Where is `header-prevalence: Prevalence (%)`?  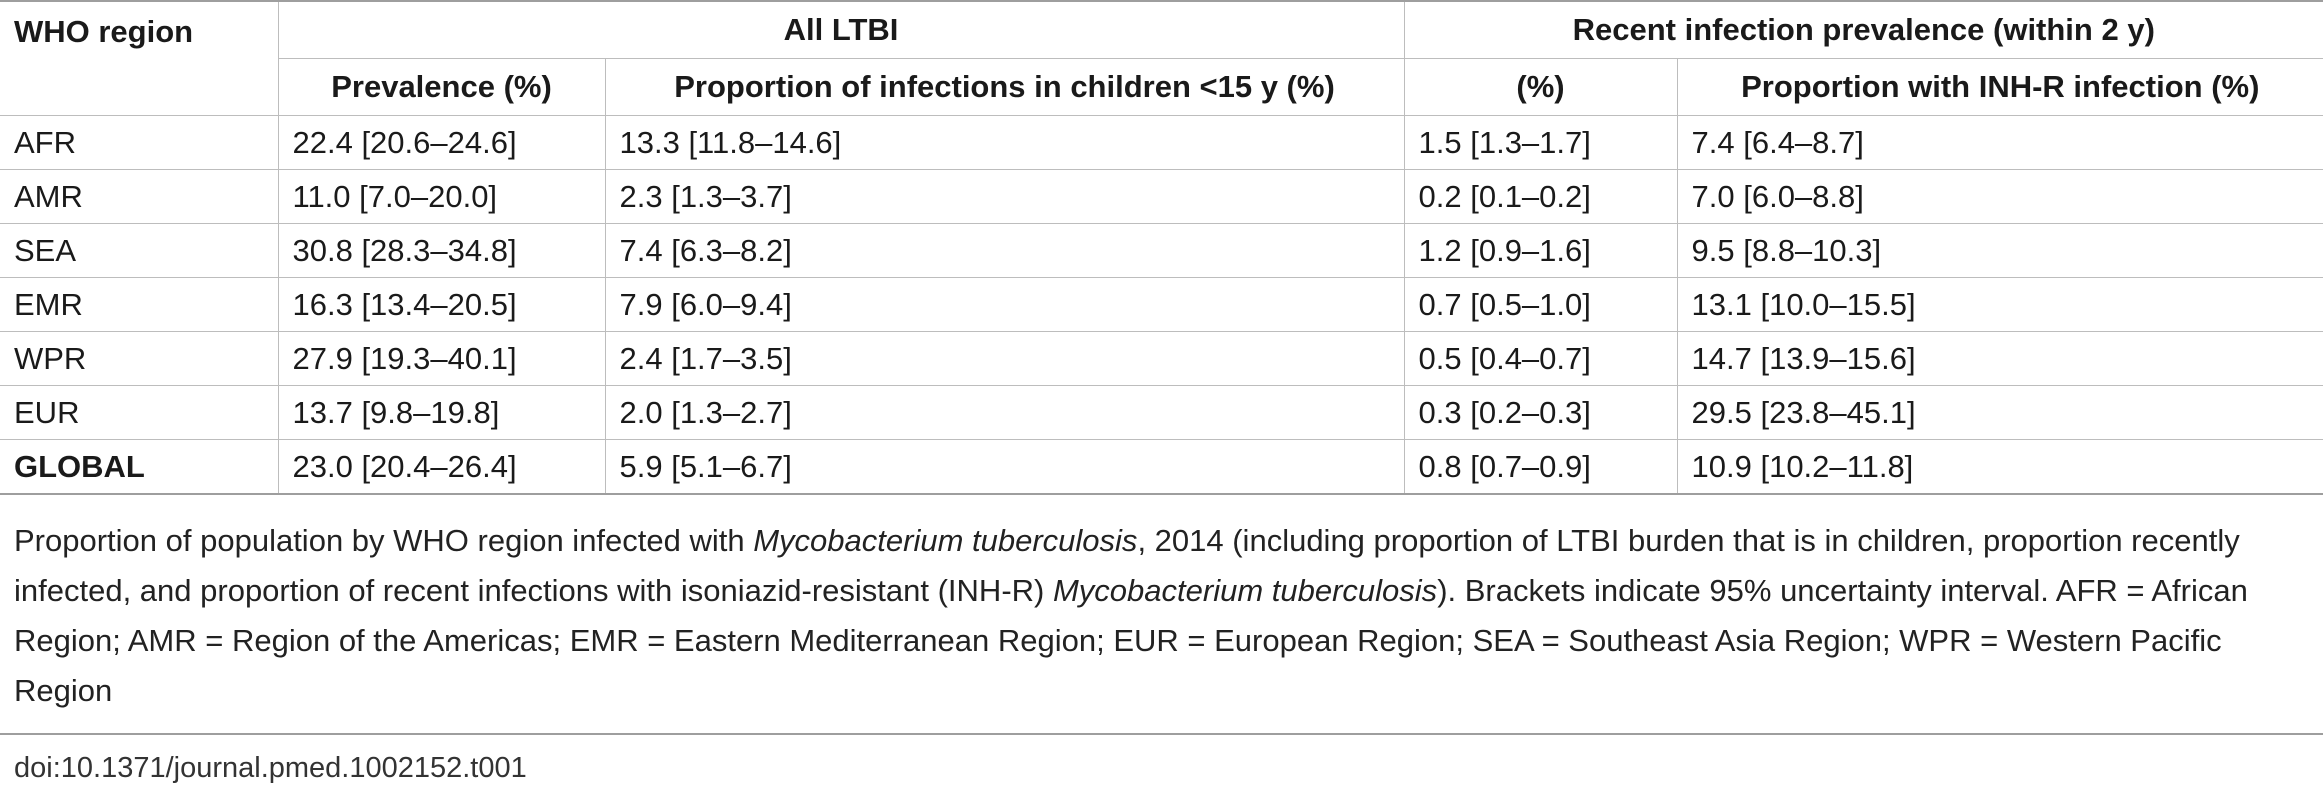 header-prevalence: Prevalence (%) is located at coordinates (442, 87).